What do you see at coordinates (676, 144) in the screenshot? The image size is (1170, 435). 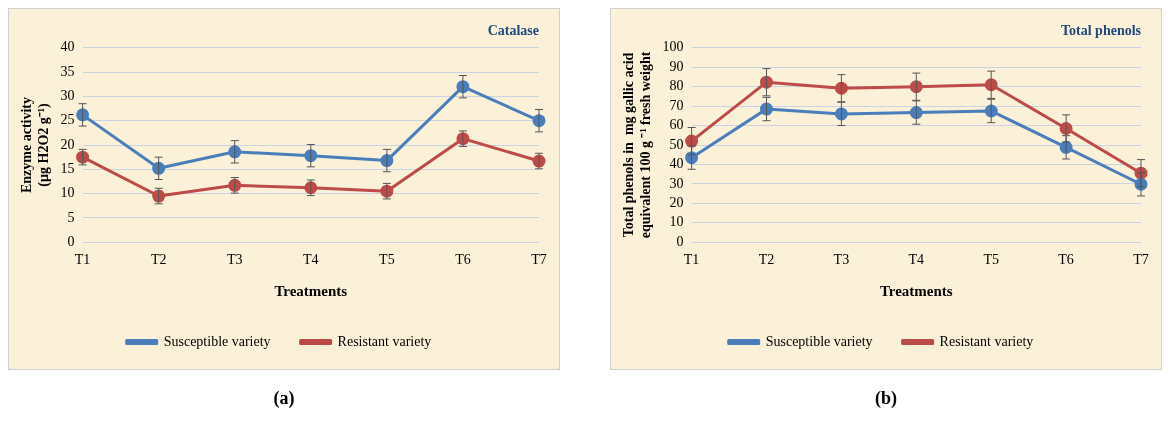 I see `y-tick-label: 50` at bounding box center [676, 144].